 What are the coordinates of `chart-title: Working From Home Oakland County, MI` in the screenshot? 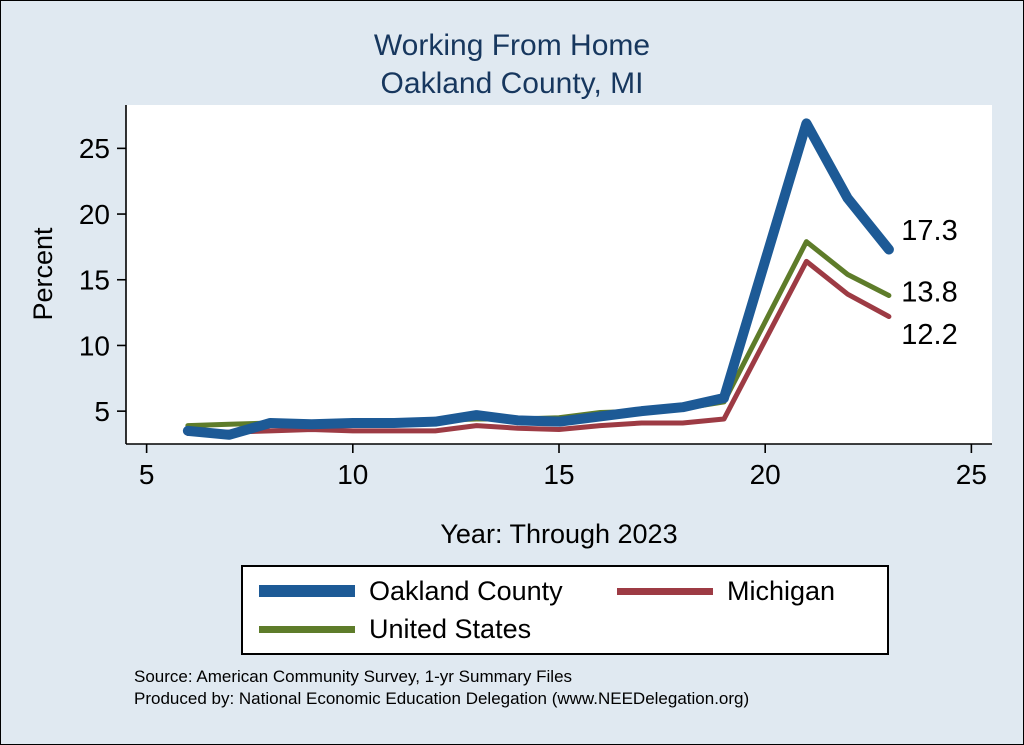 It's located at (512, 65).